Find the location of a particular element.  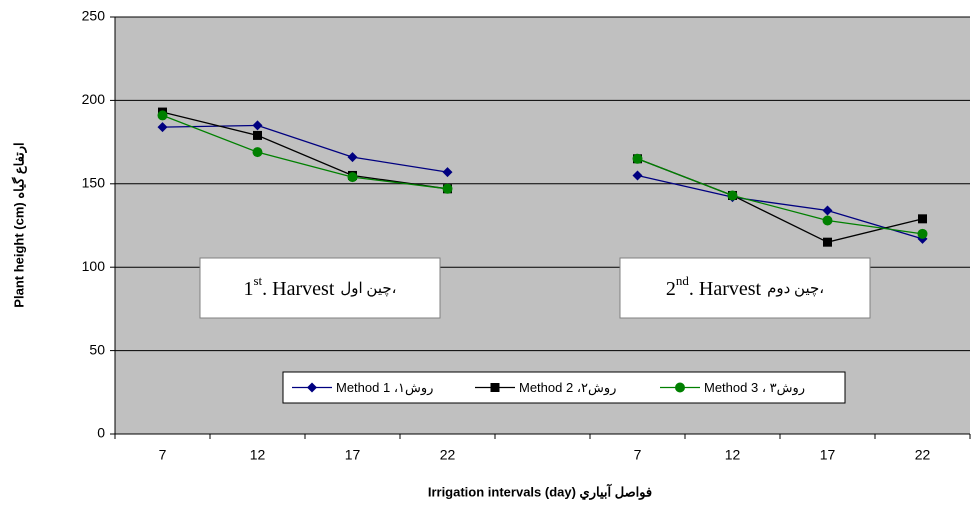

annotation-persian: چین دوم، is located at coordinates (795, 289).